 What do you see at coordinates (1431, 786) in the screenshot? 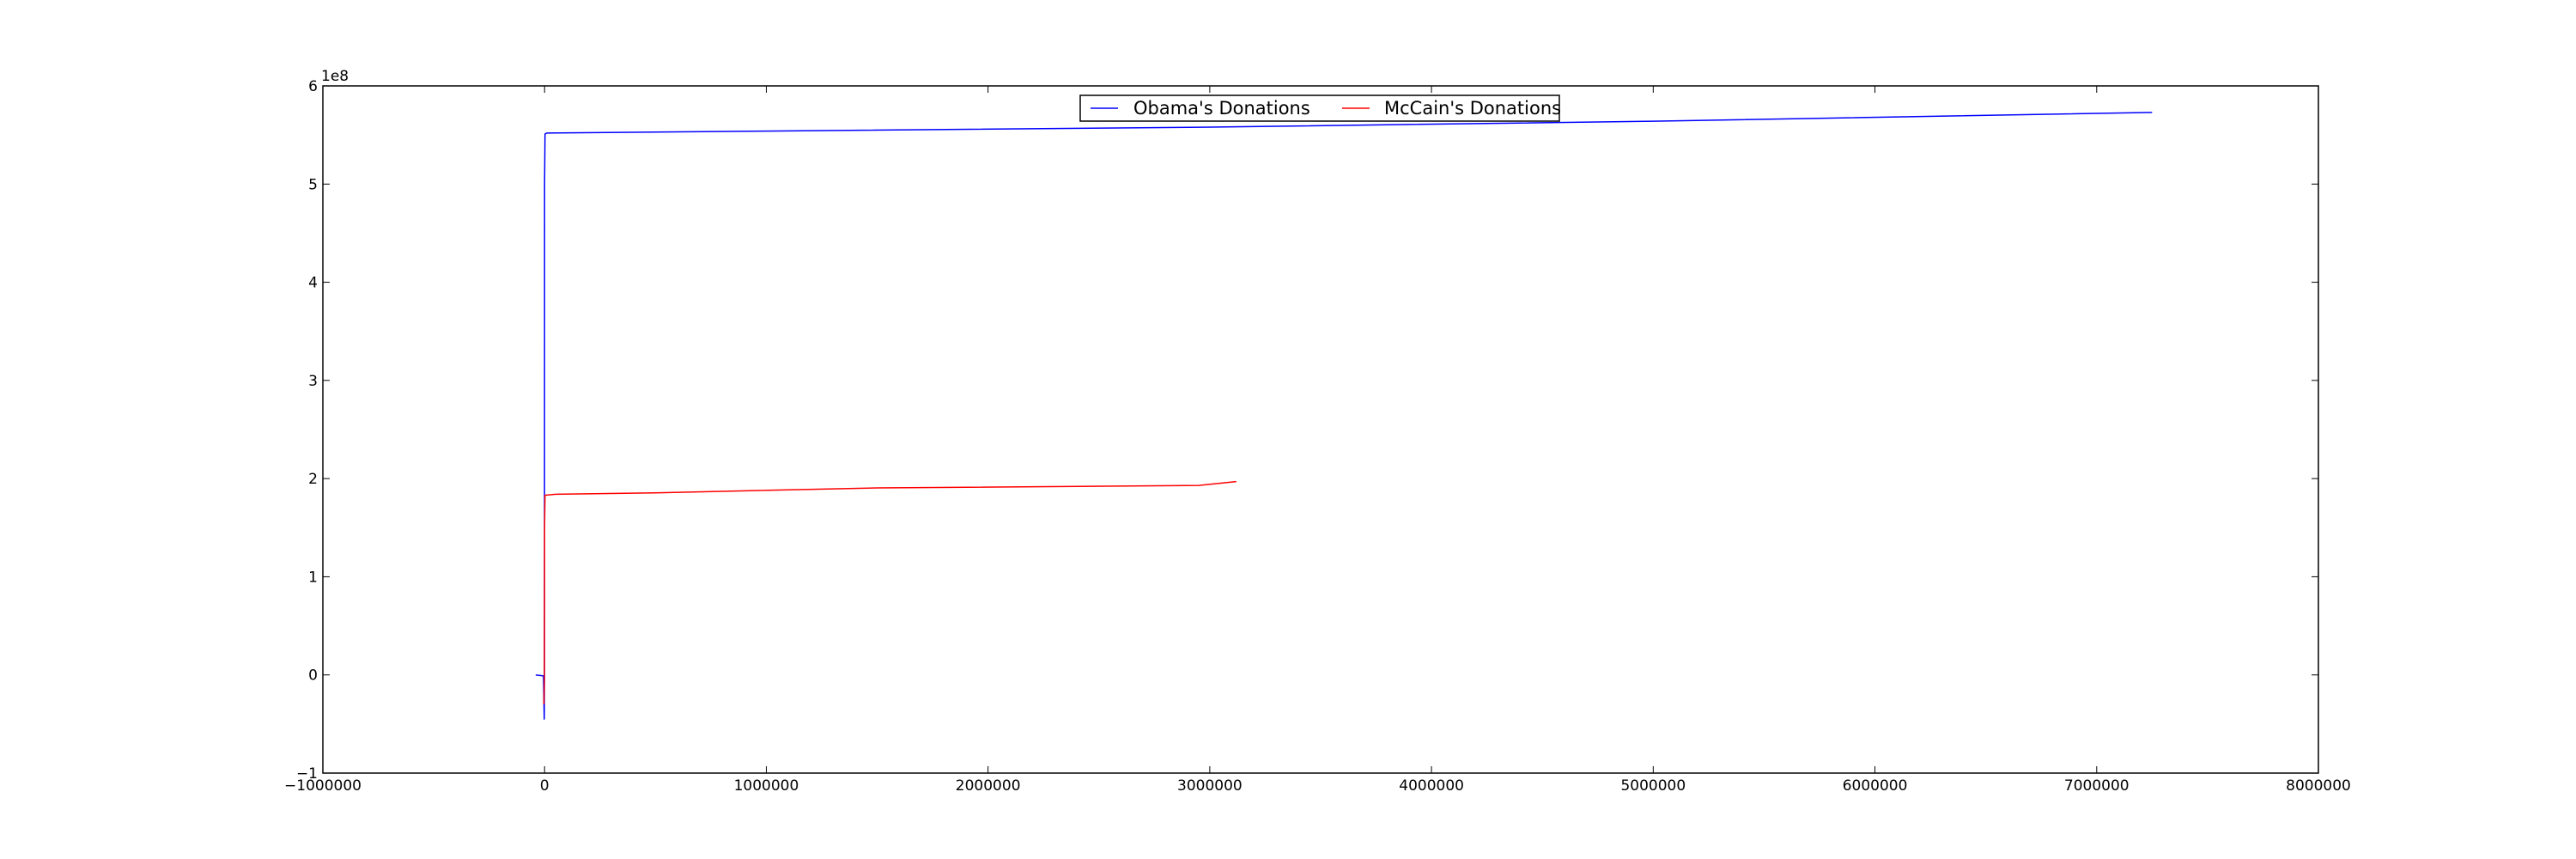
I see `x-tick-label: 4000000` at bounding box center [1431, 786].